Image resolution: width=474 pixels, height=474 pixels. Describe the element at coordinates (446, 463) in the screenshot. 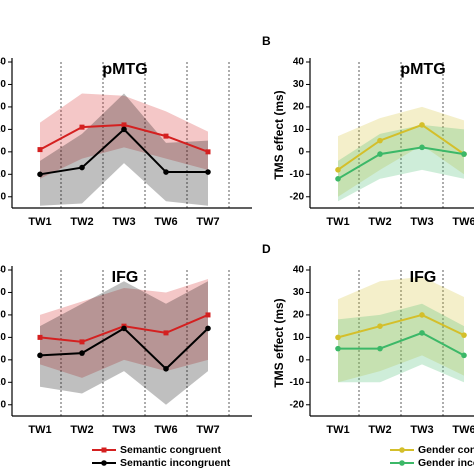

I see `legend-label: Gender inco` at that location.